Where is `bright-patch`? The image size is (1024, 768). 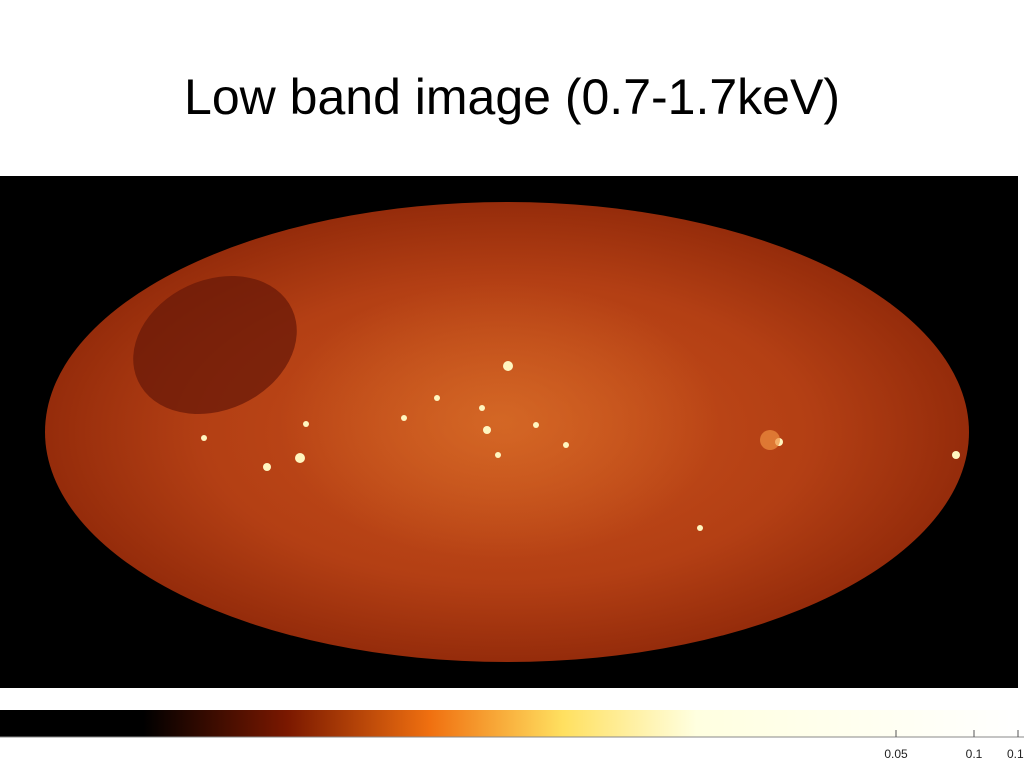
bright-patch is located at coordinates (770, 440).